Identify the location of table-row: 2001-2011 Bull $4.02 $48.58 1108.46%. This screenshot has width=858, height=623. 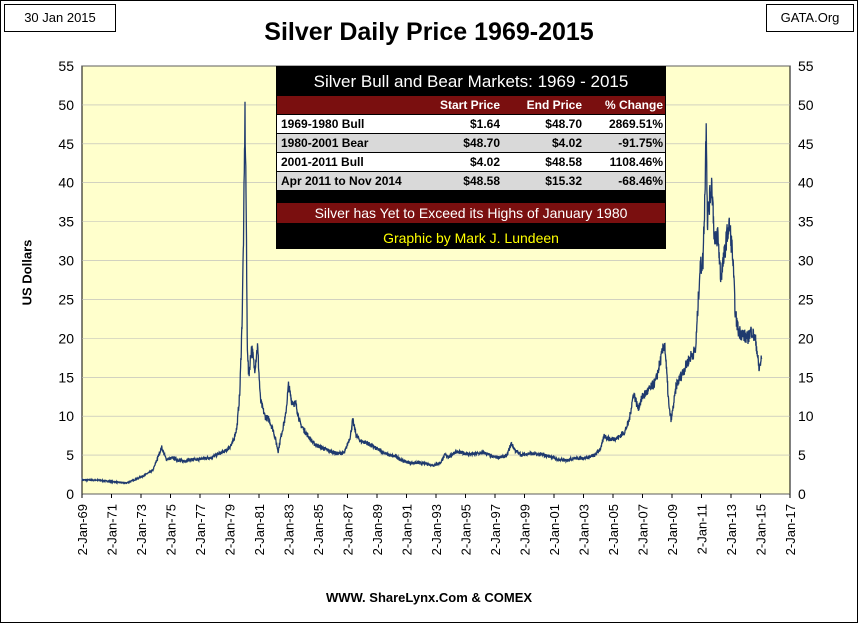
(471, 162).